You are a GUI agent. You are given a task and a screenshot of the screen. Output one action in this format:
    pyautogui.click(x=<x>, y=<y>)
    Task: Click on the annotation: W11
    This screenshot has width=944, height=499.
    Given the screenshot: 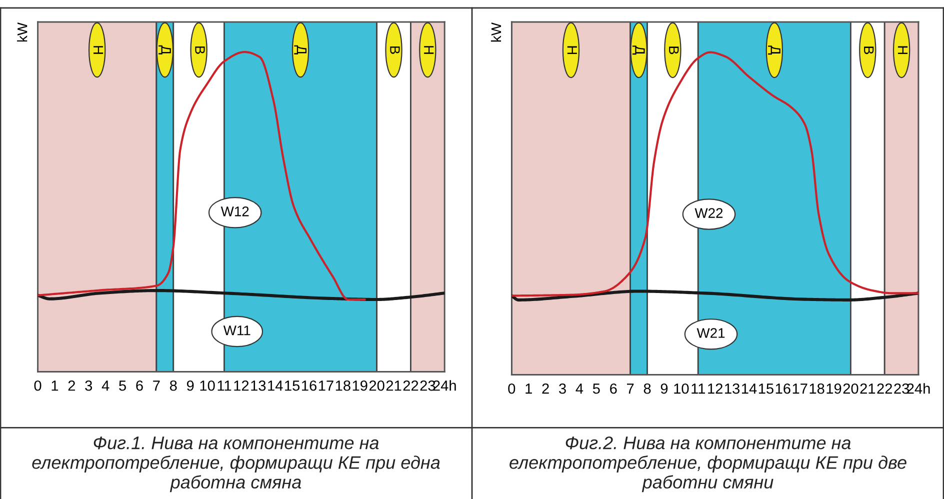 What is the action you would take?
    pyautogui.click(x=236, y=331)
    